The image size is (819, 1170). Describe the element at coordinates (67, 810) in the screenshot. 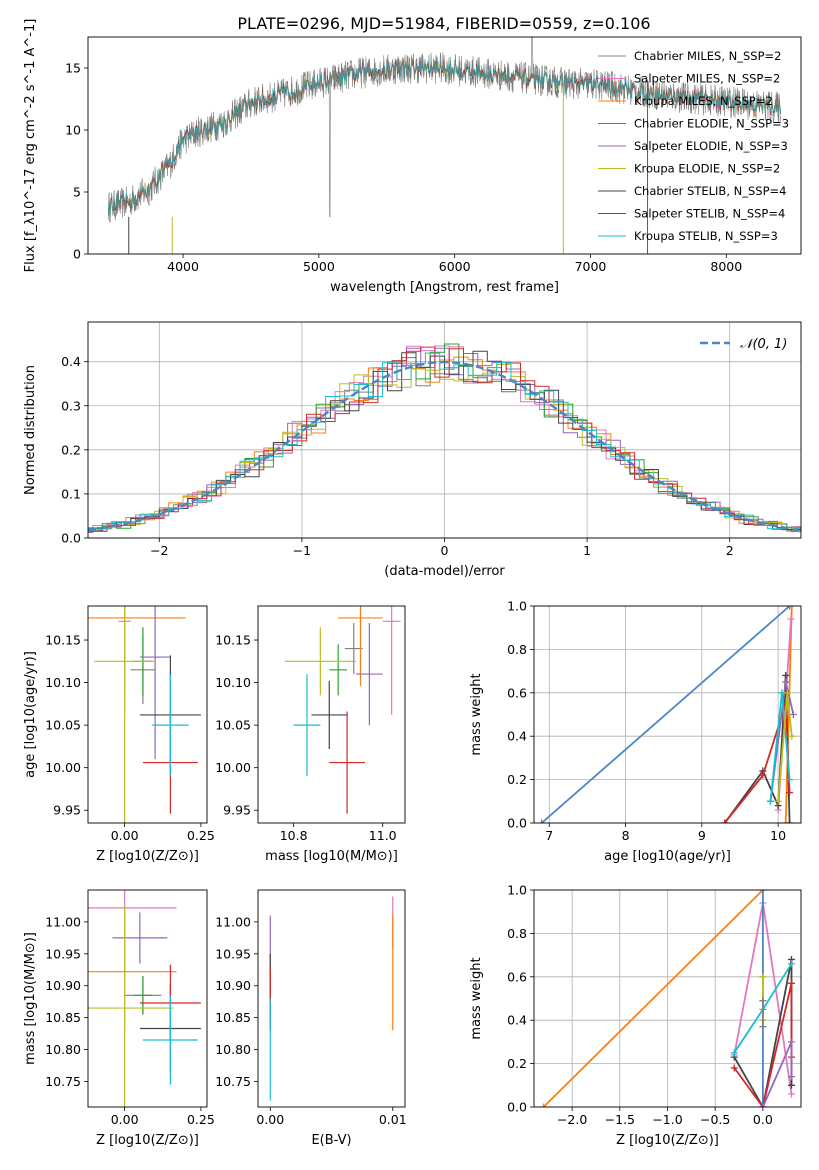

I see `y-tick-label: 9.95` at that location.